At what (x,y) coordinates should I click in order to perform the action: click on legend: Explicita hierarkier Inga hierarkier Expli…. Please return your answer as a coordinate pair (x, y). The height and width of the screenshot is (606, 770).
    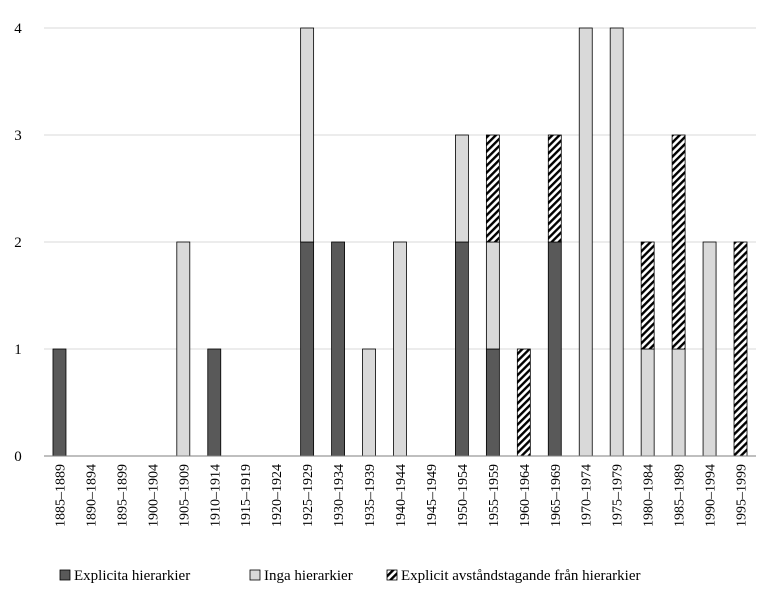
    Looking at the image, I should click on (349, 576).